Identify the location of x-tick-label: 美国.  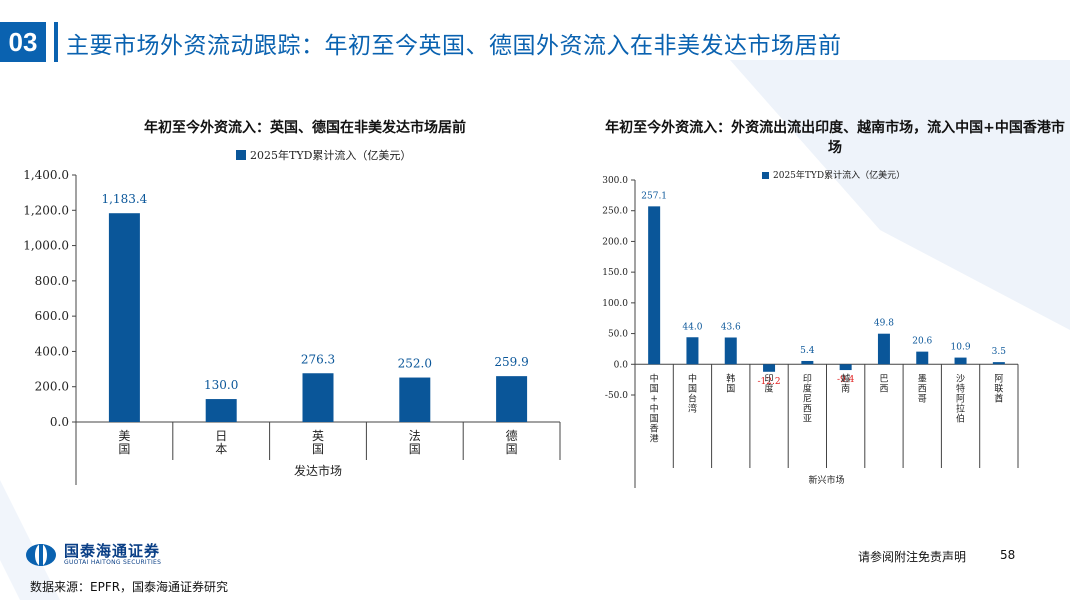
(124, 442).